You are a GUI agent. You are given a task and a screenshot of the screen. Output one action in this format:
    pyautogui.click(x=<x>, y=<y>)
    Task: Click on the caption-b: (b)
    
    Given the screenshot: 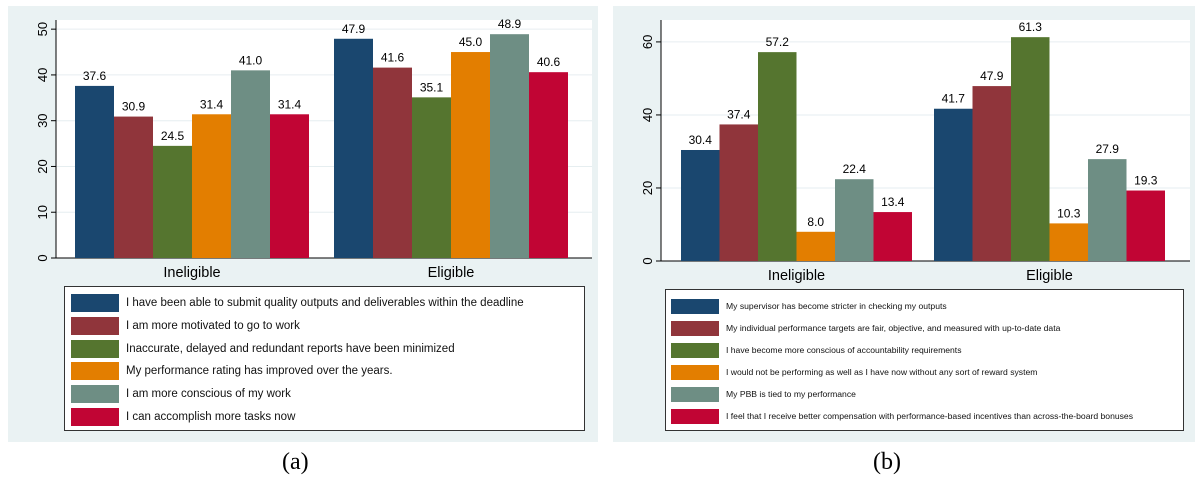 What is the action you would take?
    pyautogui.click(x=887, y=462)
    